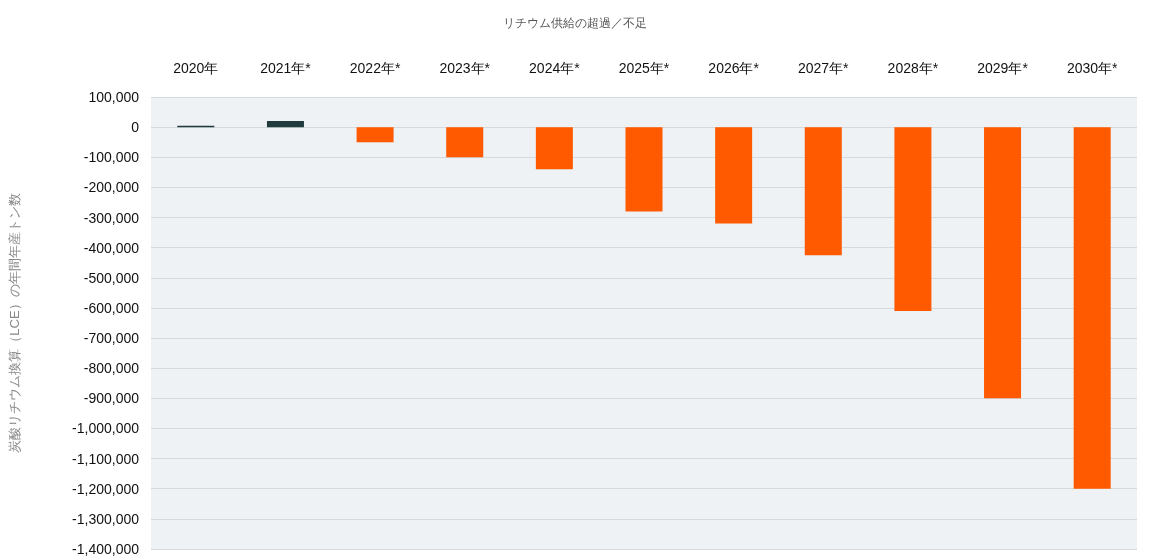  What do you see at coordinates (14, 323) in the screenshot?
I see `y-axis-title: 炭酸リチウム換算（LCE）の年間年産トン数` at bounding box center [14, 323].